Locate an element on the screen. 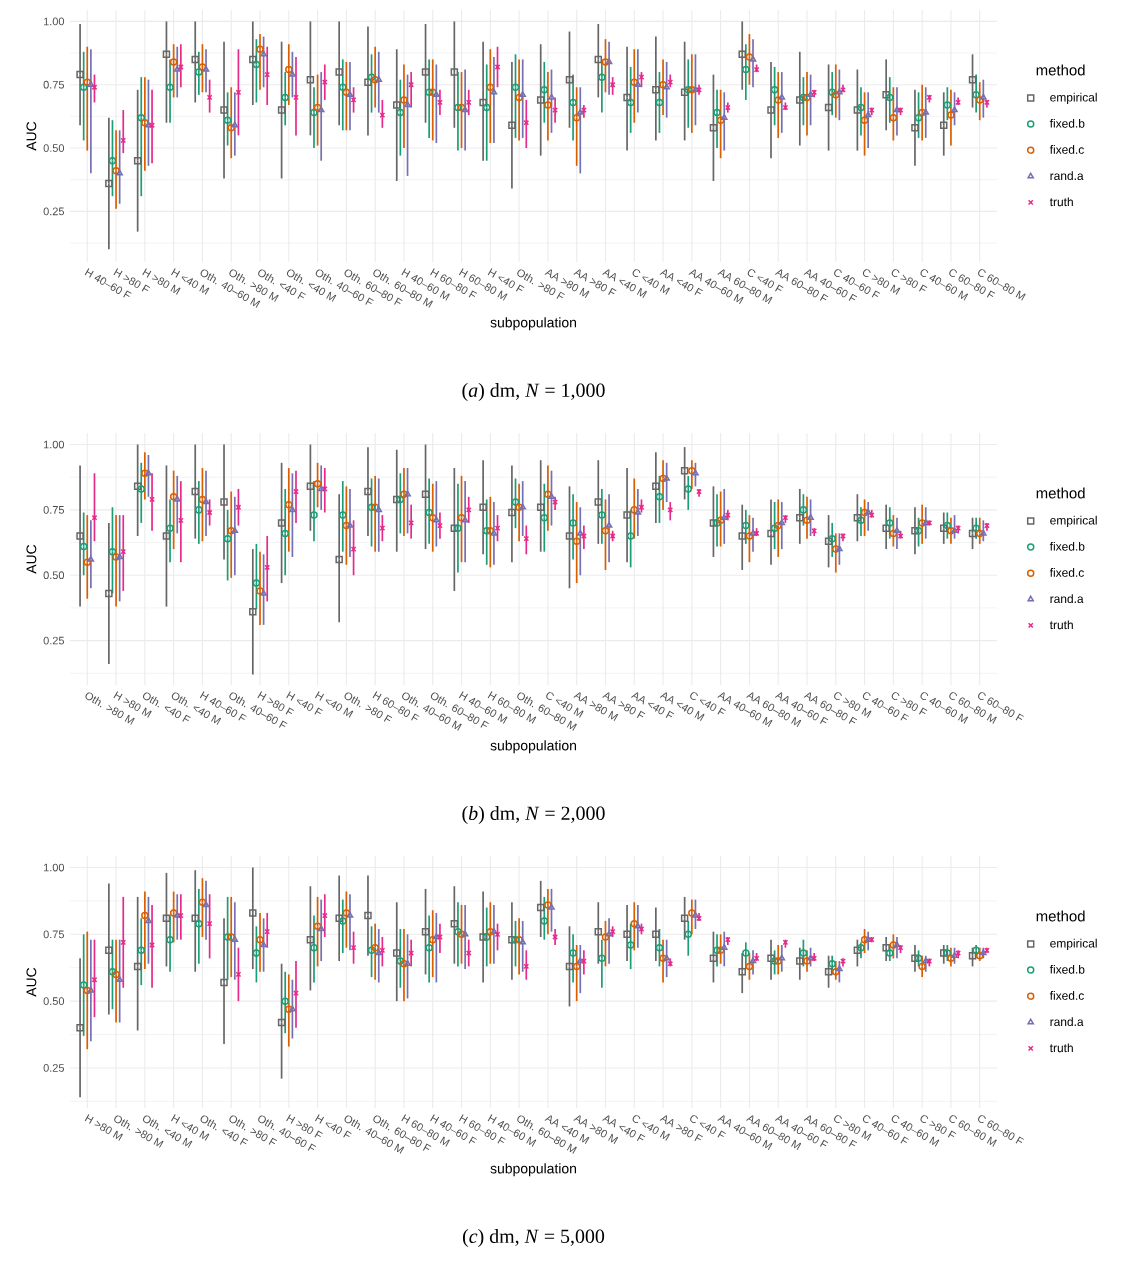 Image resolution: width=1133 pixels, height=1263 pixels. text: (a) dm, N = 1,000 is located at coordinates (533, 392).